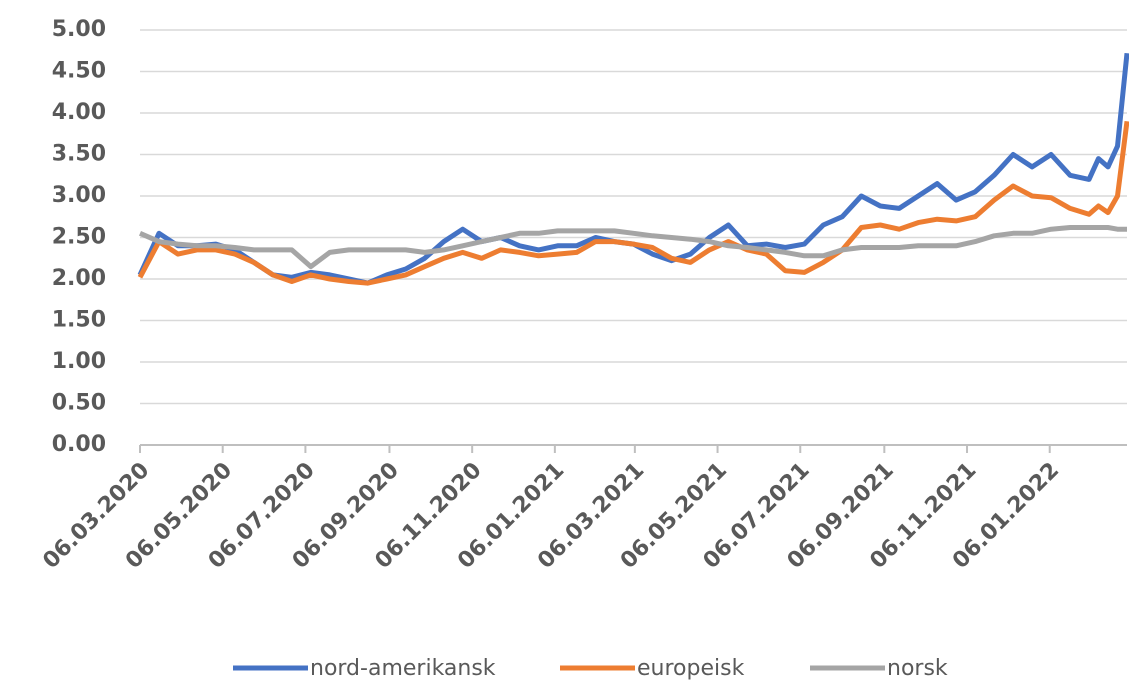  Describe the element at coordinates (403, 668) in the screenshot. I see `legend-label: nord-amerikansk` at that location.